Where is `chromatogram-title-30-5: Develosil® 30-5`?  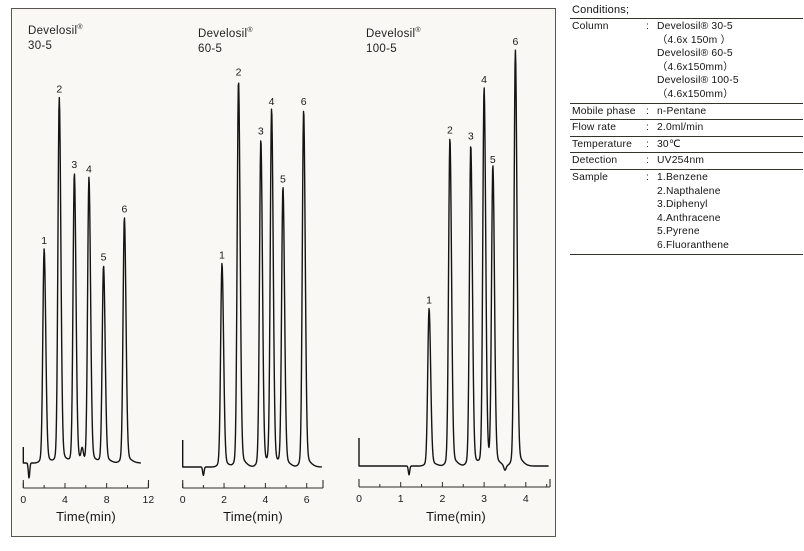 chromatogram-title-30-5: Develosil® 30-5 is located at coordinates (55, 37).